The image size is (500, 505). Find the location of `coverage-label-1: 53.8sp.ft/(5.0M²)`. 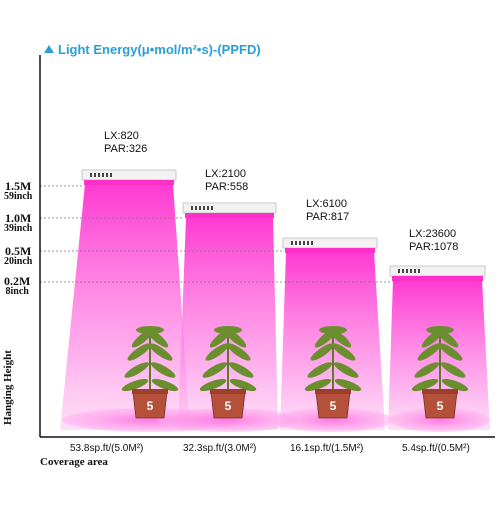

coverage-label-1: 53.8sp.ft/(5.0M²) is located at coordinates (107, 448).